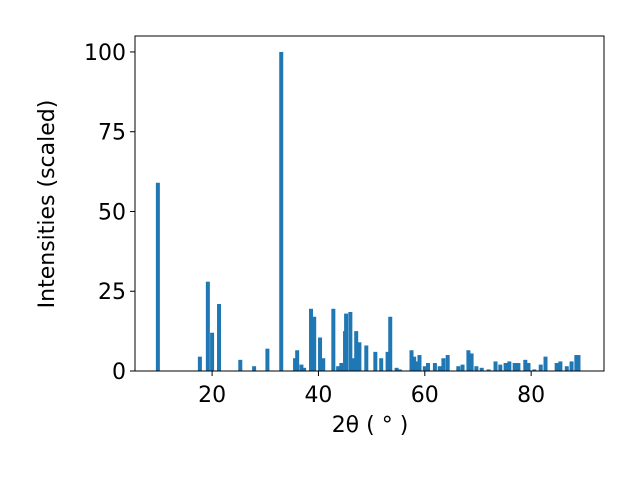  What do you see at coordinates (112, 133) in the screenshot?
I see `y-tick-label: 75` at bounding box center [112, 133].